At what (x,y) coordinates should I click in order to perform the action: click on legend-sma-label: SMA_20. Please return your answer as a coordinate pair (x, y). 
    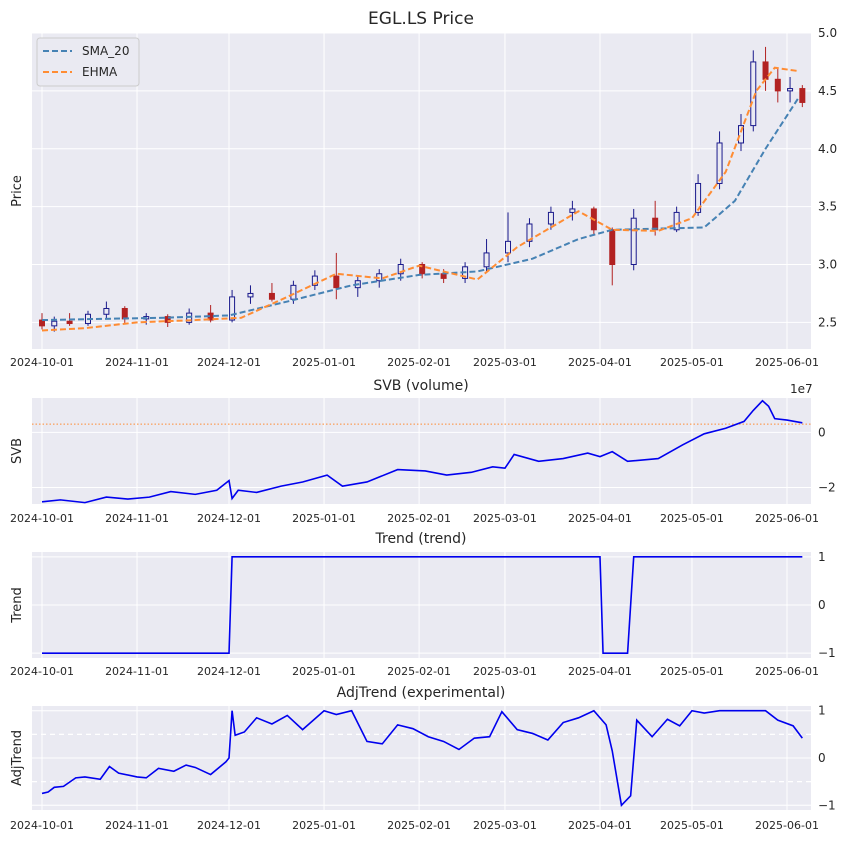
    Looking at the image, I should click on (105, 51).